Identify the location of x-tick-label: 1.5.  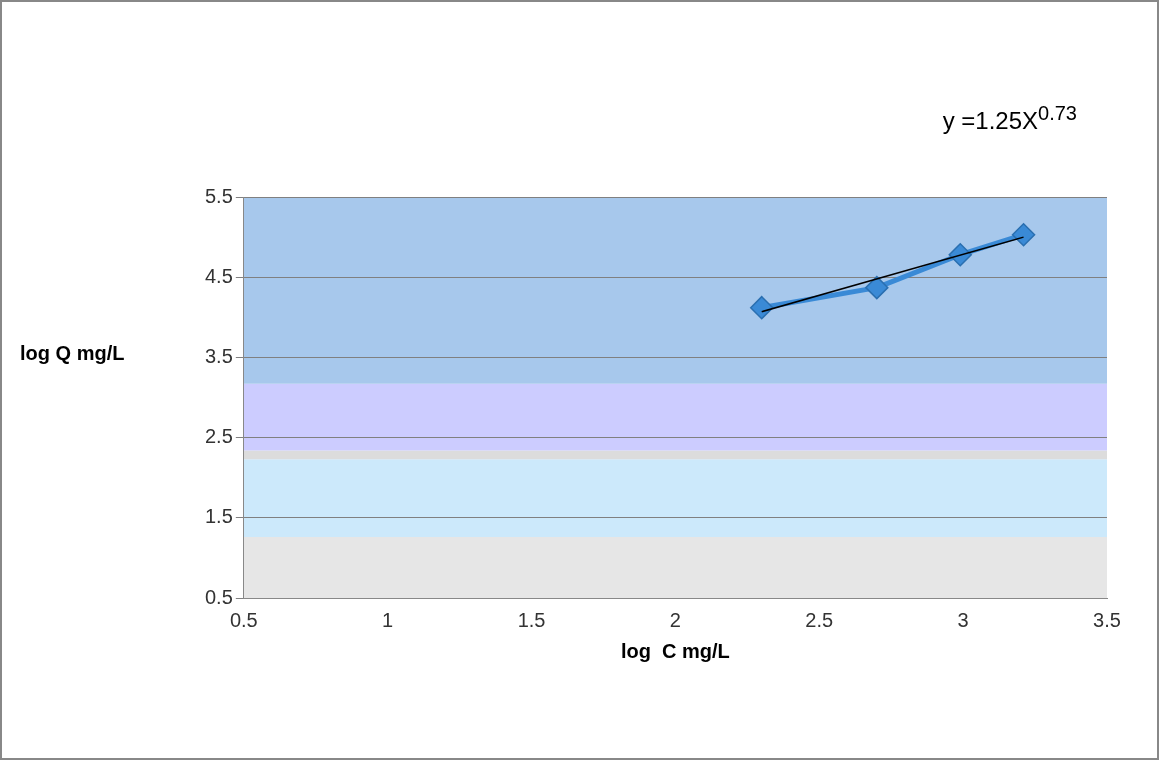
(531, 619).